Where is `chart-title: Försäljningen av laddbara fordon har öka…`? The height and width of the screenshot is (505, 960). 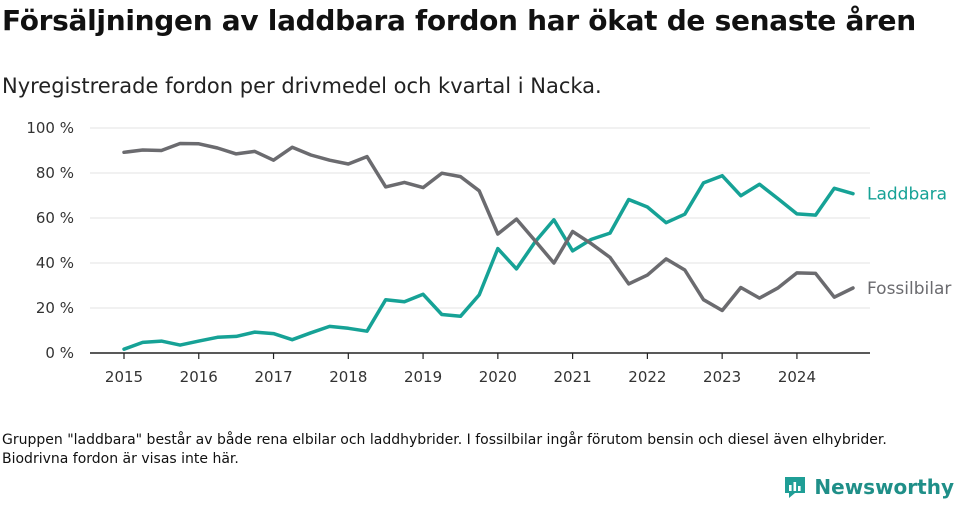
chart-title: Försäljningen av laddbara fordon har öka… is located at coordinates (459, 20).